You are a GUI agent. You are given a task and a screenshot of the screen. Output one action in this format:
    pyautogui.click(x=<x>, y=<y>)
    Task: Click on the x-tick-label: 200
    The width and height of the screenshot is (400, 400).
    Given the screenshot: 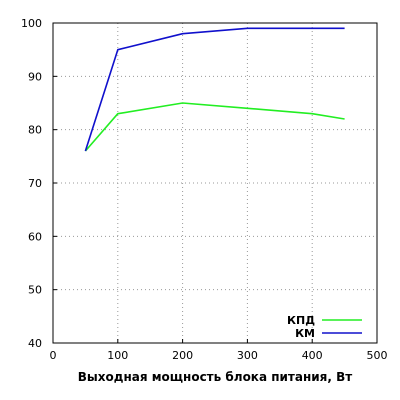 What is the action you would take?
    pyautogui.click(x=182, y=355)
    